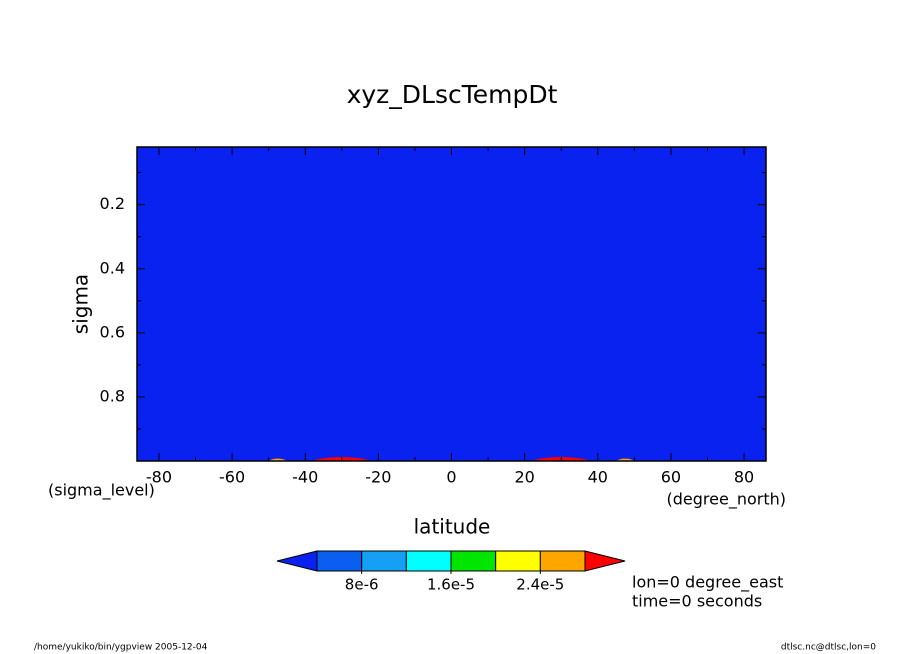 This screenshot has height=654, width=904. What do you see at coordinates (828, 648) in the screenshot?
I see `footer: dtlsc.nc@dtlsc,lon=0` at bounding box center [828, 648].